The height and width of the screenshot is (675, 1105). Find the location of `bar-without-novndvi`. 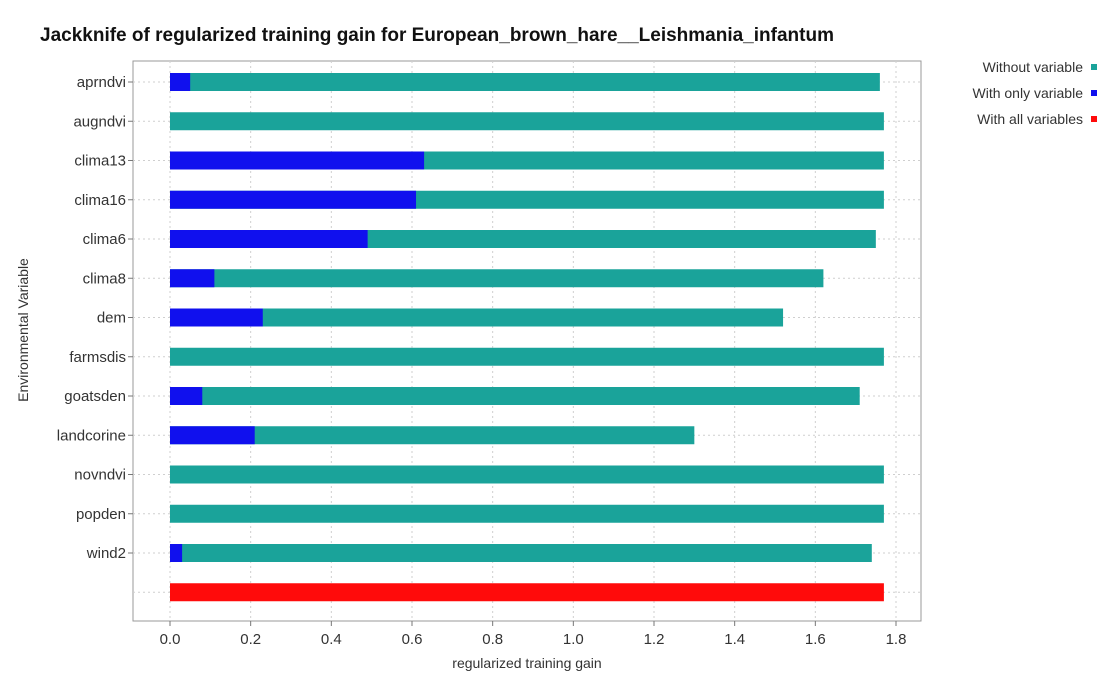

bar-without-novndvi is located at coordinates (527, 474).